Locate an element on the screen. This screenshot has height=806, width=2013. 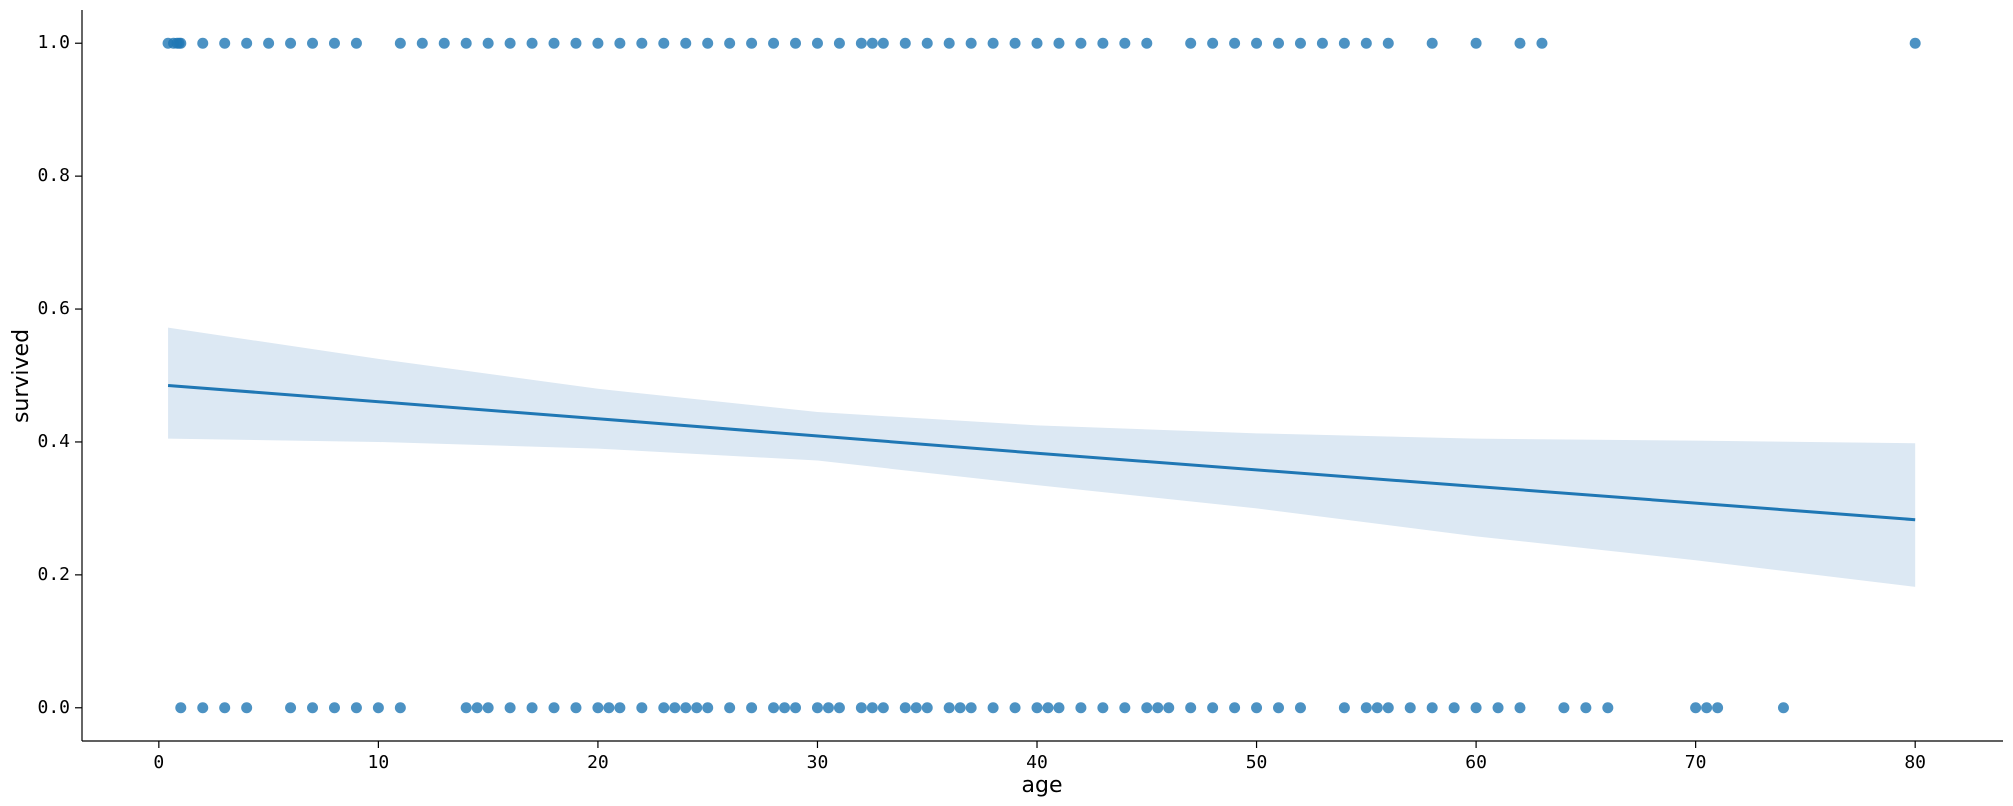
x-tick-label: 30 is located at coordinates (818, 762).